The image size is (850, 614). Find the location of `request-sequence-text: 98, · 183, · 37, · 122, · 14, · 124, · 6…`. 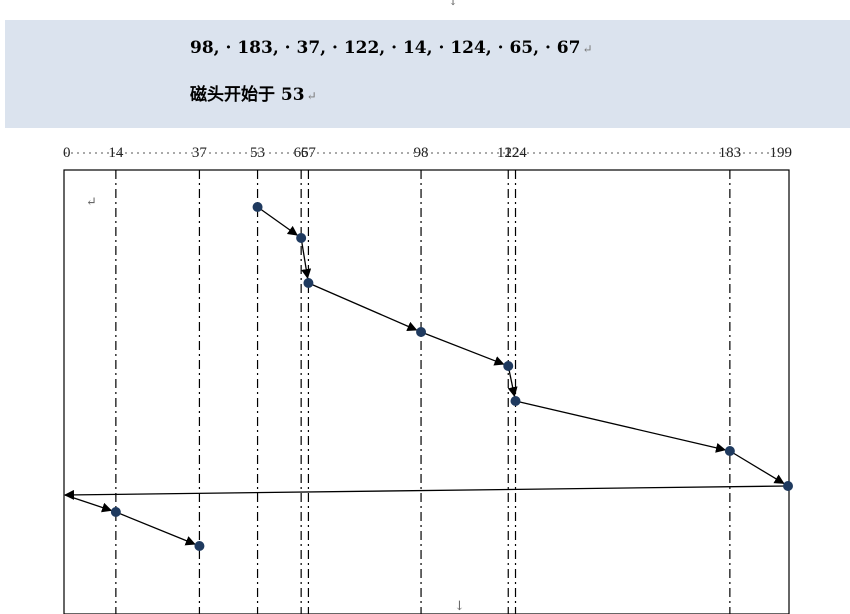

request-sequence-text: 98, · 183, · 37, · 122, · 14, · 124, · 6… is located at coordinates (385, 48).